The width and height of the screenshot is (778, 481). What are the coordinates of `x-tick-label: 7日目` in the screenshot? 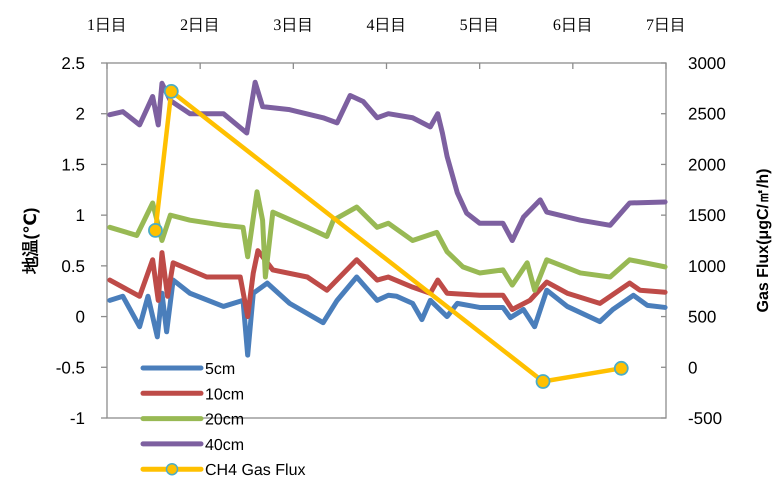 It's located at (666, 25).